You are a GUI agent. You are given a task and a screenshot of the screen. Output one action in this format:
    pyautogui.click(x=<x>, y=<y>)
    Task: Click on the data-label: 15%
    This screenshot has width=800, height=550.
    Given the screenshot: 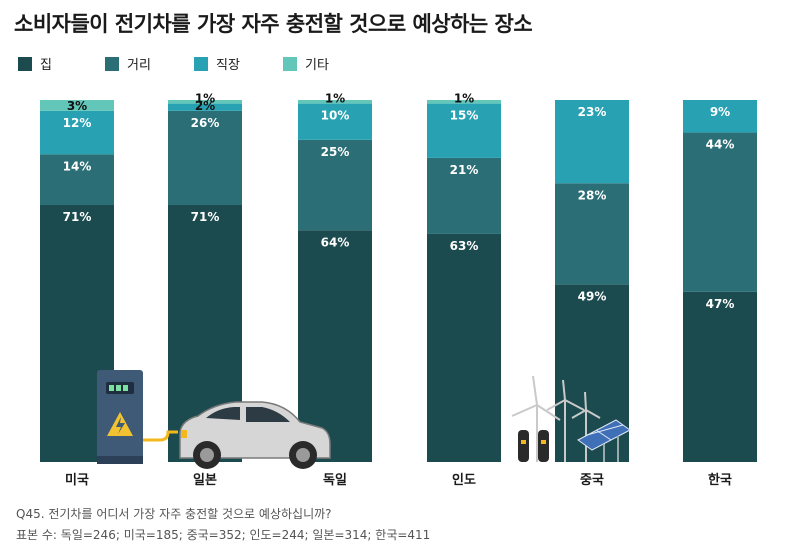 What is the action you would take?
    pyautogui.click(x=464, y=116)
    